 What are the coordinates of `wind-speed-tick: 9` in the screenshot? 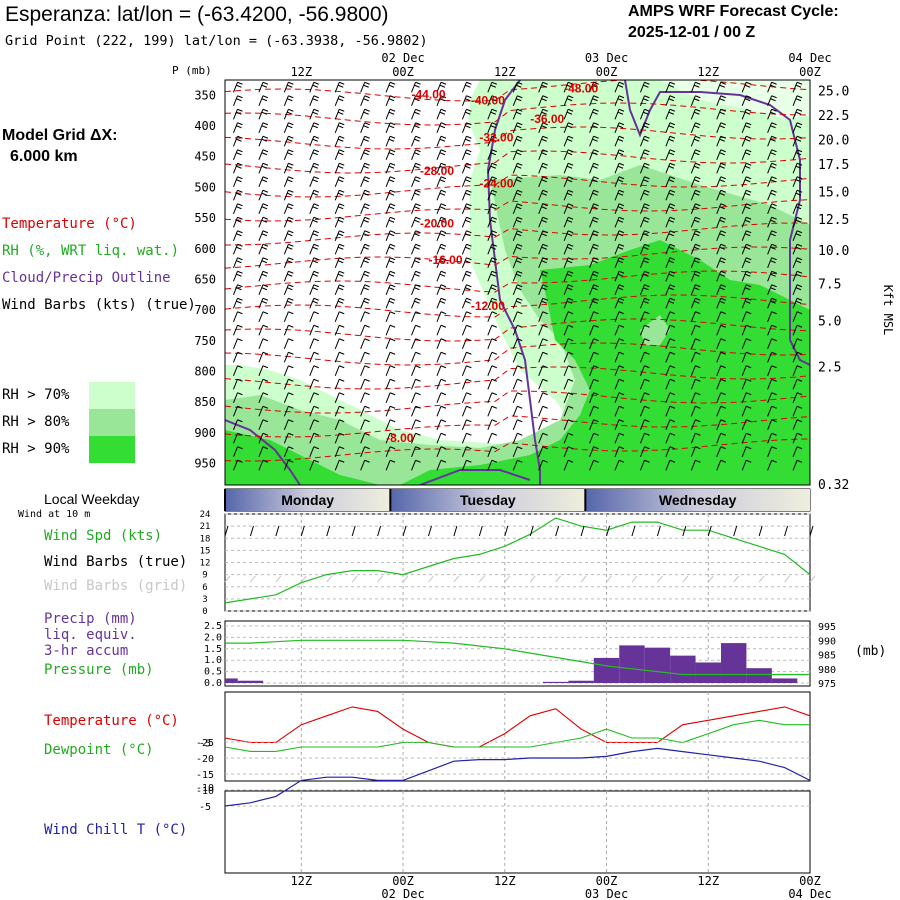 It's located at (204, 576).